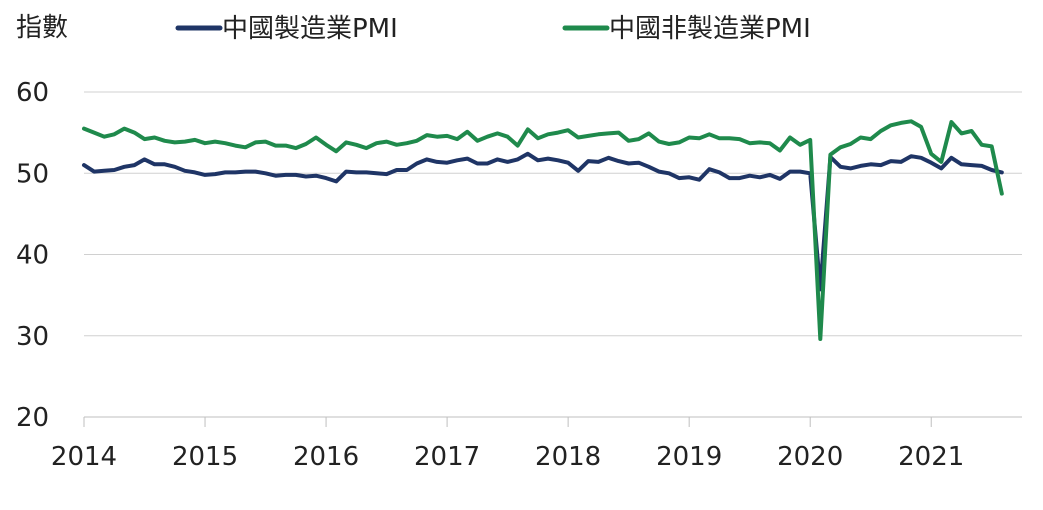 The height and width of the screenshot is (510, 1043). Describe the element at coordinates (493, 29) in the screenshot. I see `legend: 中國製造業PMI 中國非製造業PMI` at that location.